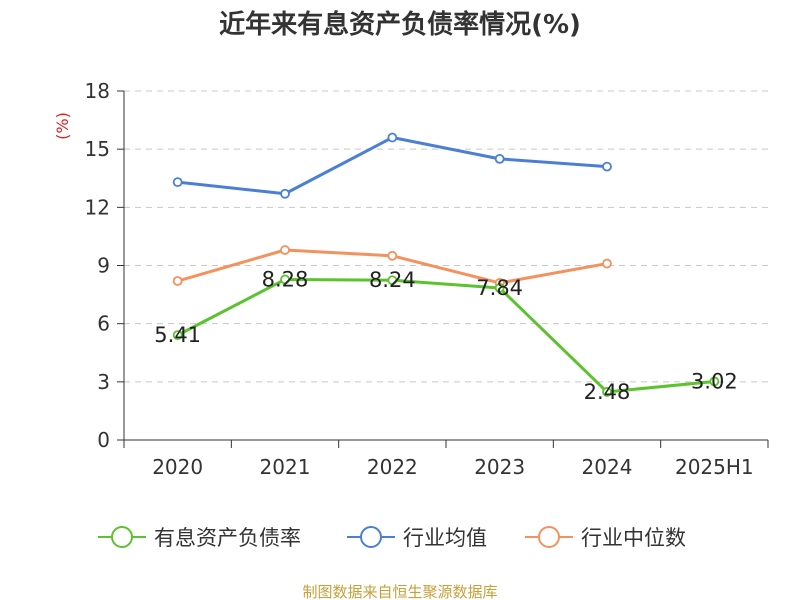 The height and width of the screenshot is (600, 800). Describe the element at coordinates (97, 149) in the screenshot. I see `y-tick-label: 15` at that location.